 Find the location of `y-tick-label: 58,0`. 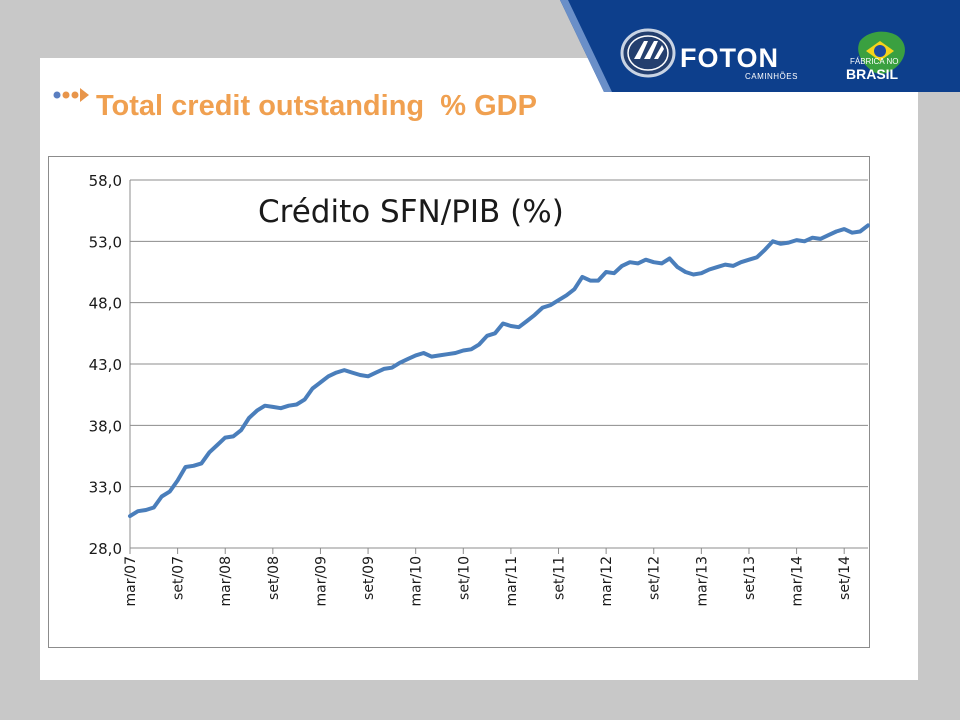

y-tick-label: 58,0 is located at coordinates (105, 181).